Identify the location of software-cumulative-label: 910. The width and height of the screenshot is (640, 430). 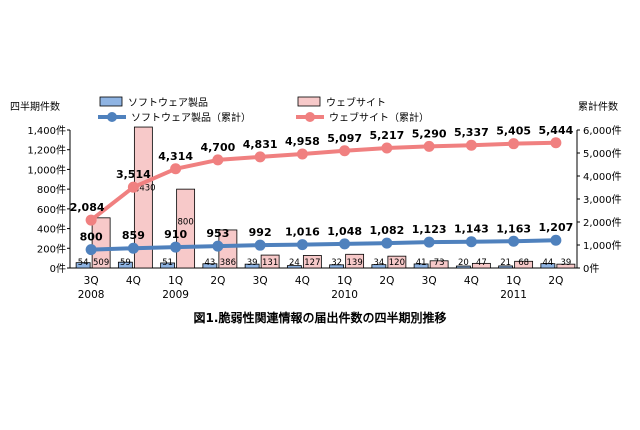
(175, 234).